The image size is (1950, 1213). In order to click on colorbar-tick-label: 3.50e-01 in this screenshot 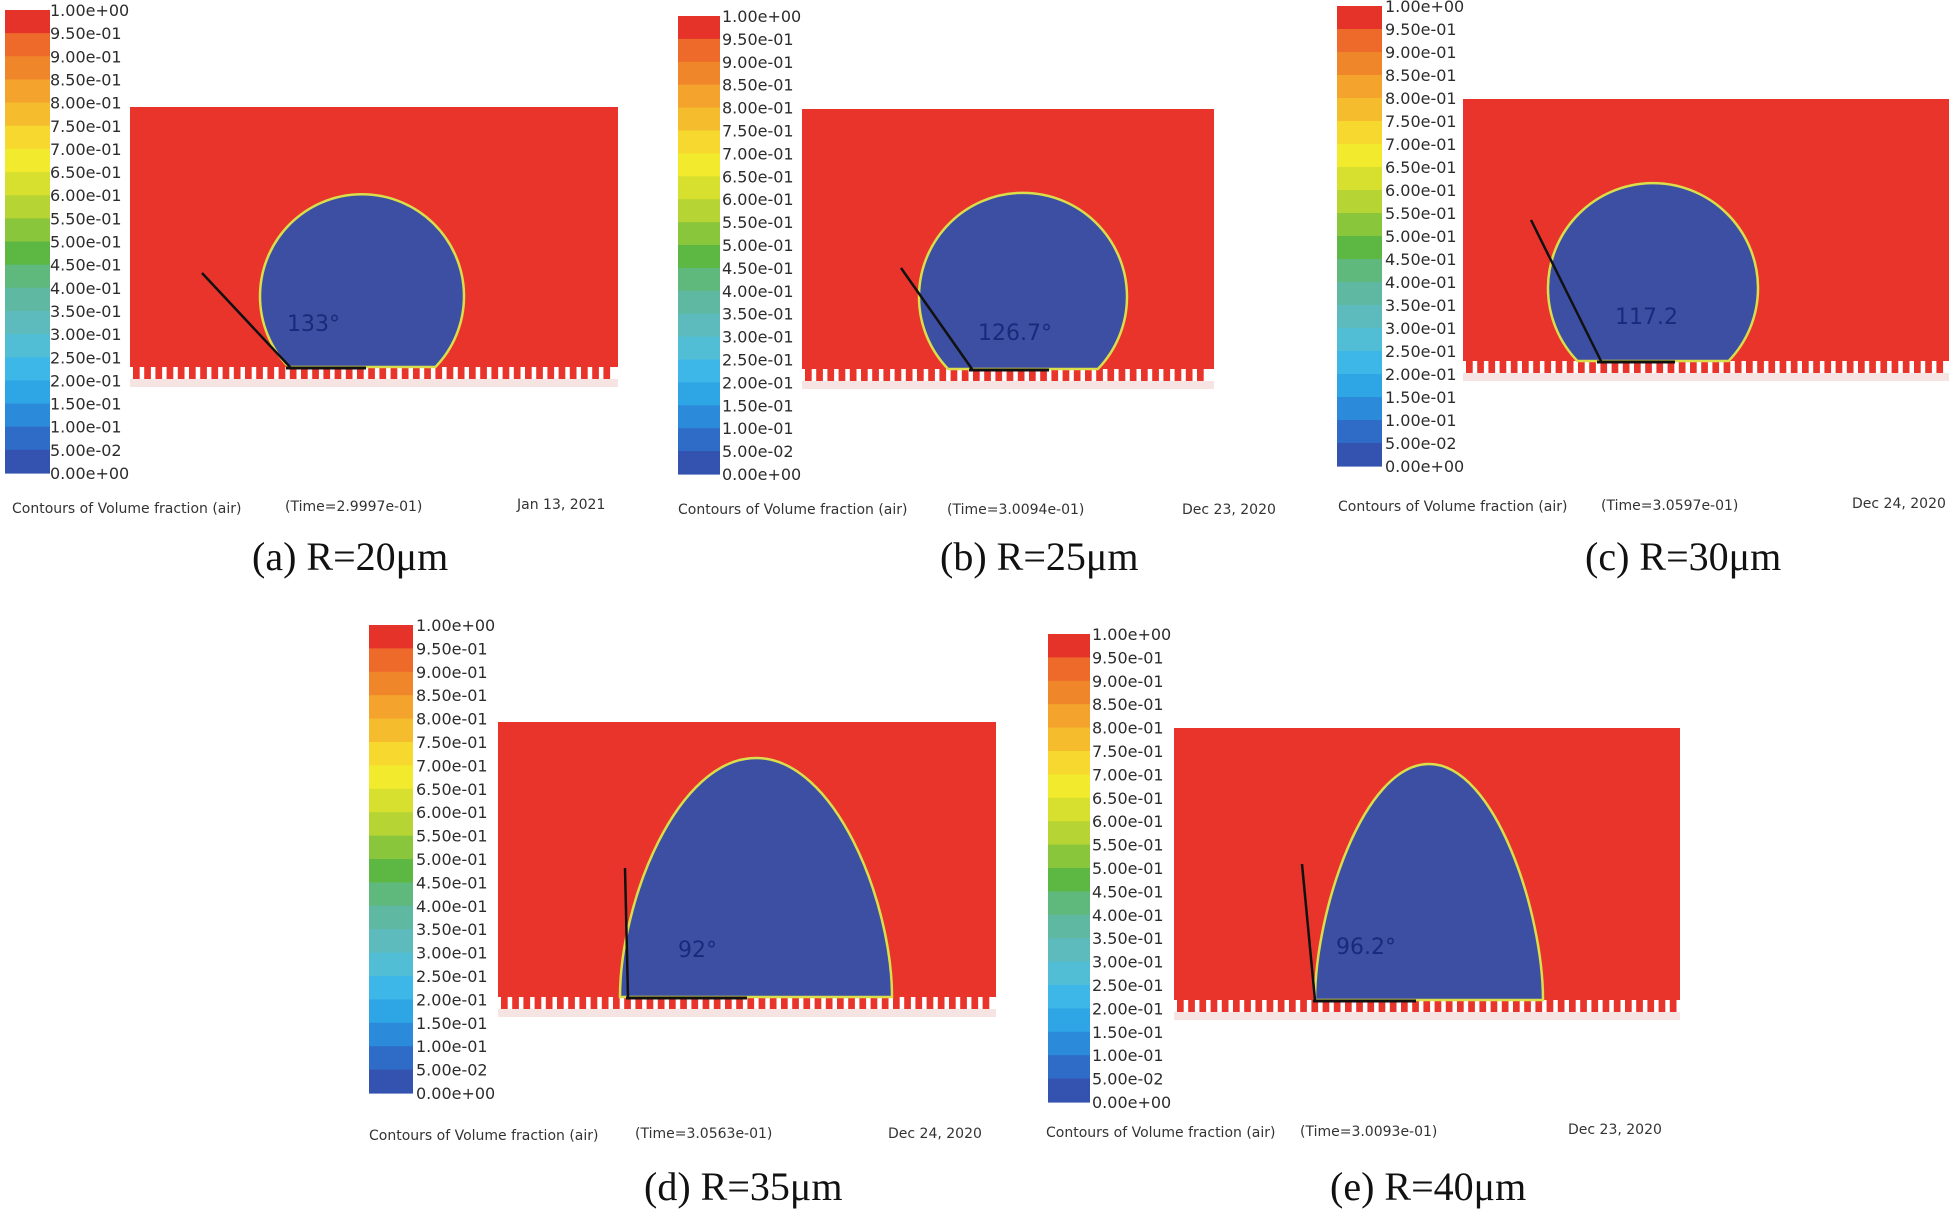, I will do `click(758, 314)`.